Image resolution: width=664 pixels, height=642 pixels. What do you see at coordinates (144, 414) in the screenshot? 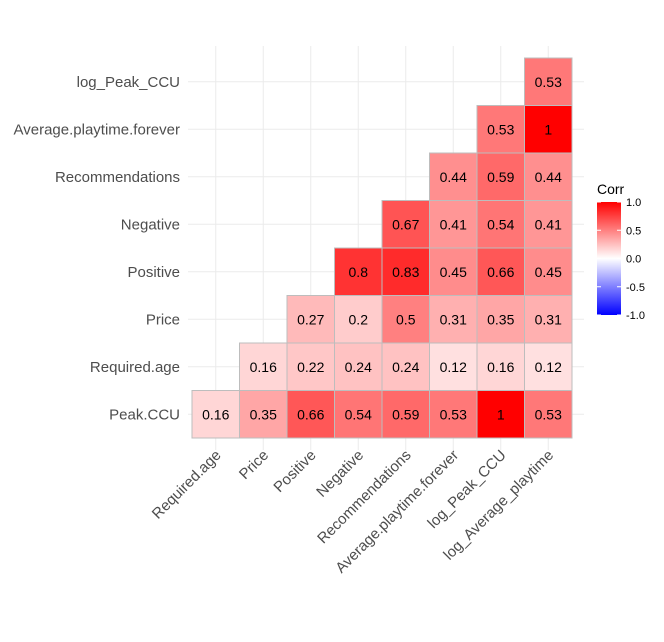
I see `row-tick-label: Peak.CCU` at bounding box center [144, 414].